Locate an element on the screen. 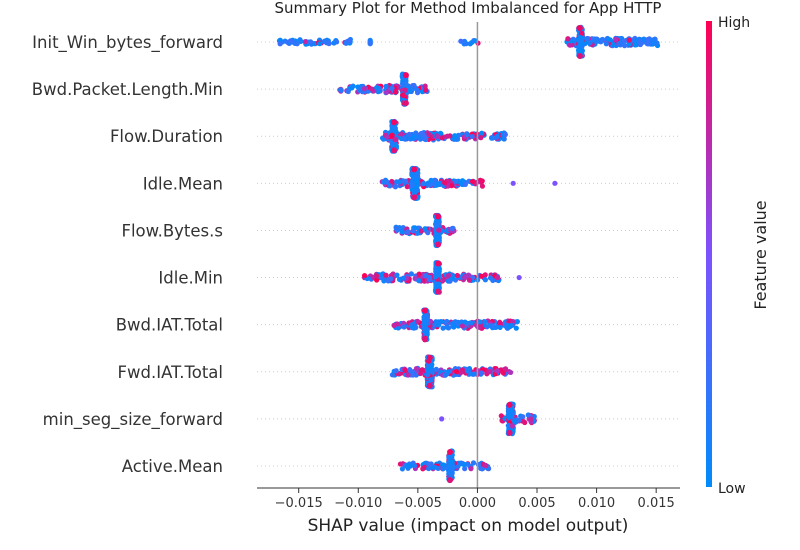 This screenshot has width=800, height=550. feature-label: min_seg_size_forward is located at coordinates (133, 420).